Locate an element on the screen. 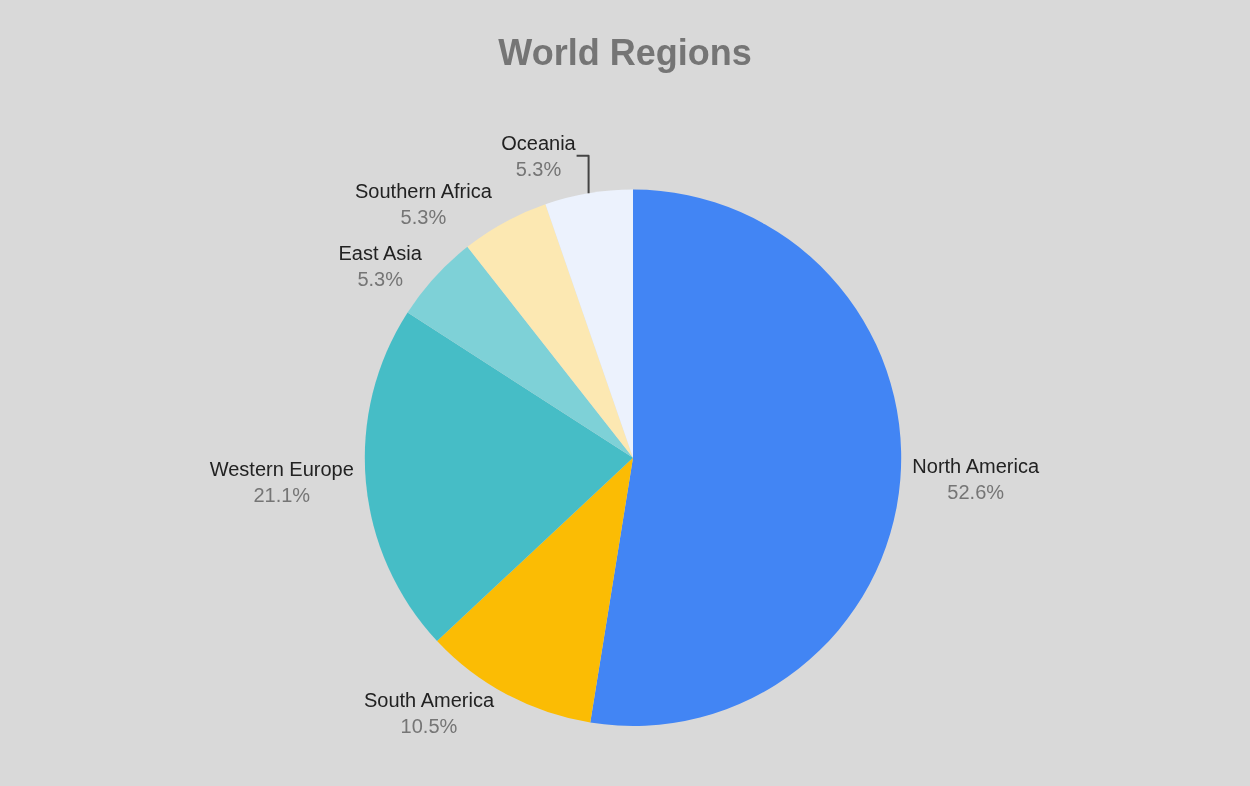  slice-label: Western Europe is located at coordinates (281, 468).